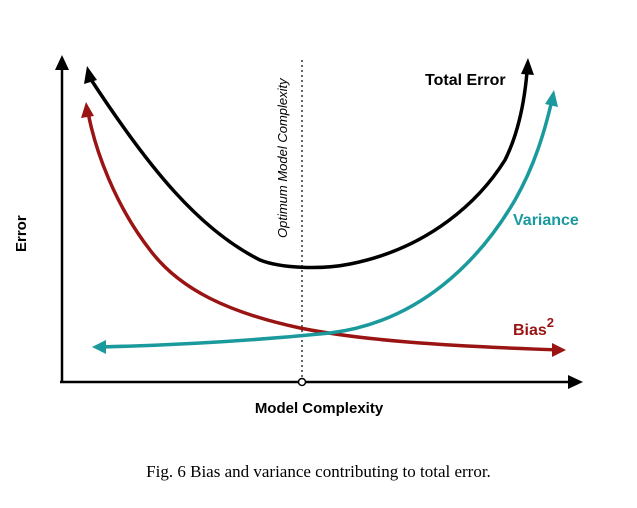 This screenshot has width=637, height=508. Describe the element at coordinates (550, 322) in the screenshot. I see `bias-label-superscript: 2` at that location.